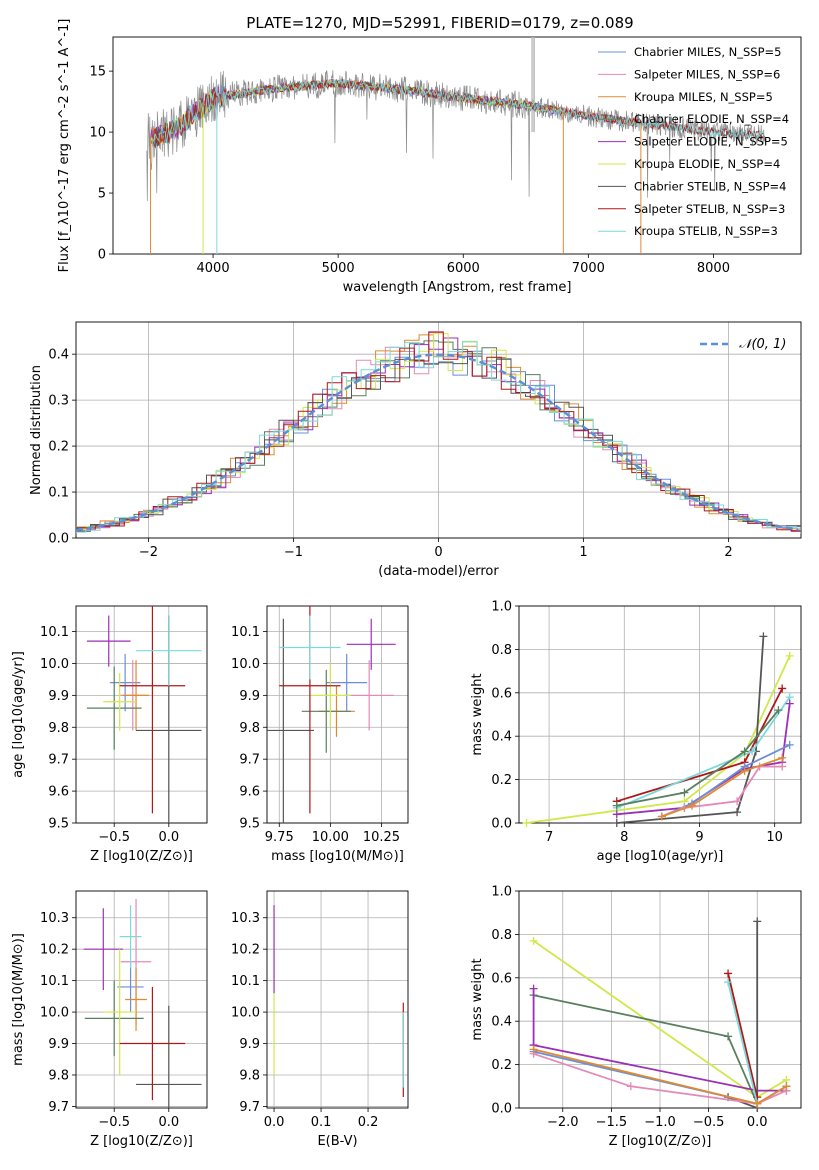  Describe the element at coordinates (58, 539) in the screenshot. I see `y-tick-label: 0.0` at that location.